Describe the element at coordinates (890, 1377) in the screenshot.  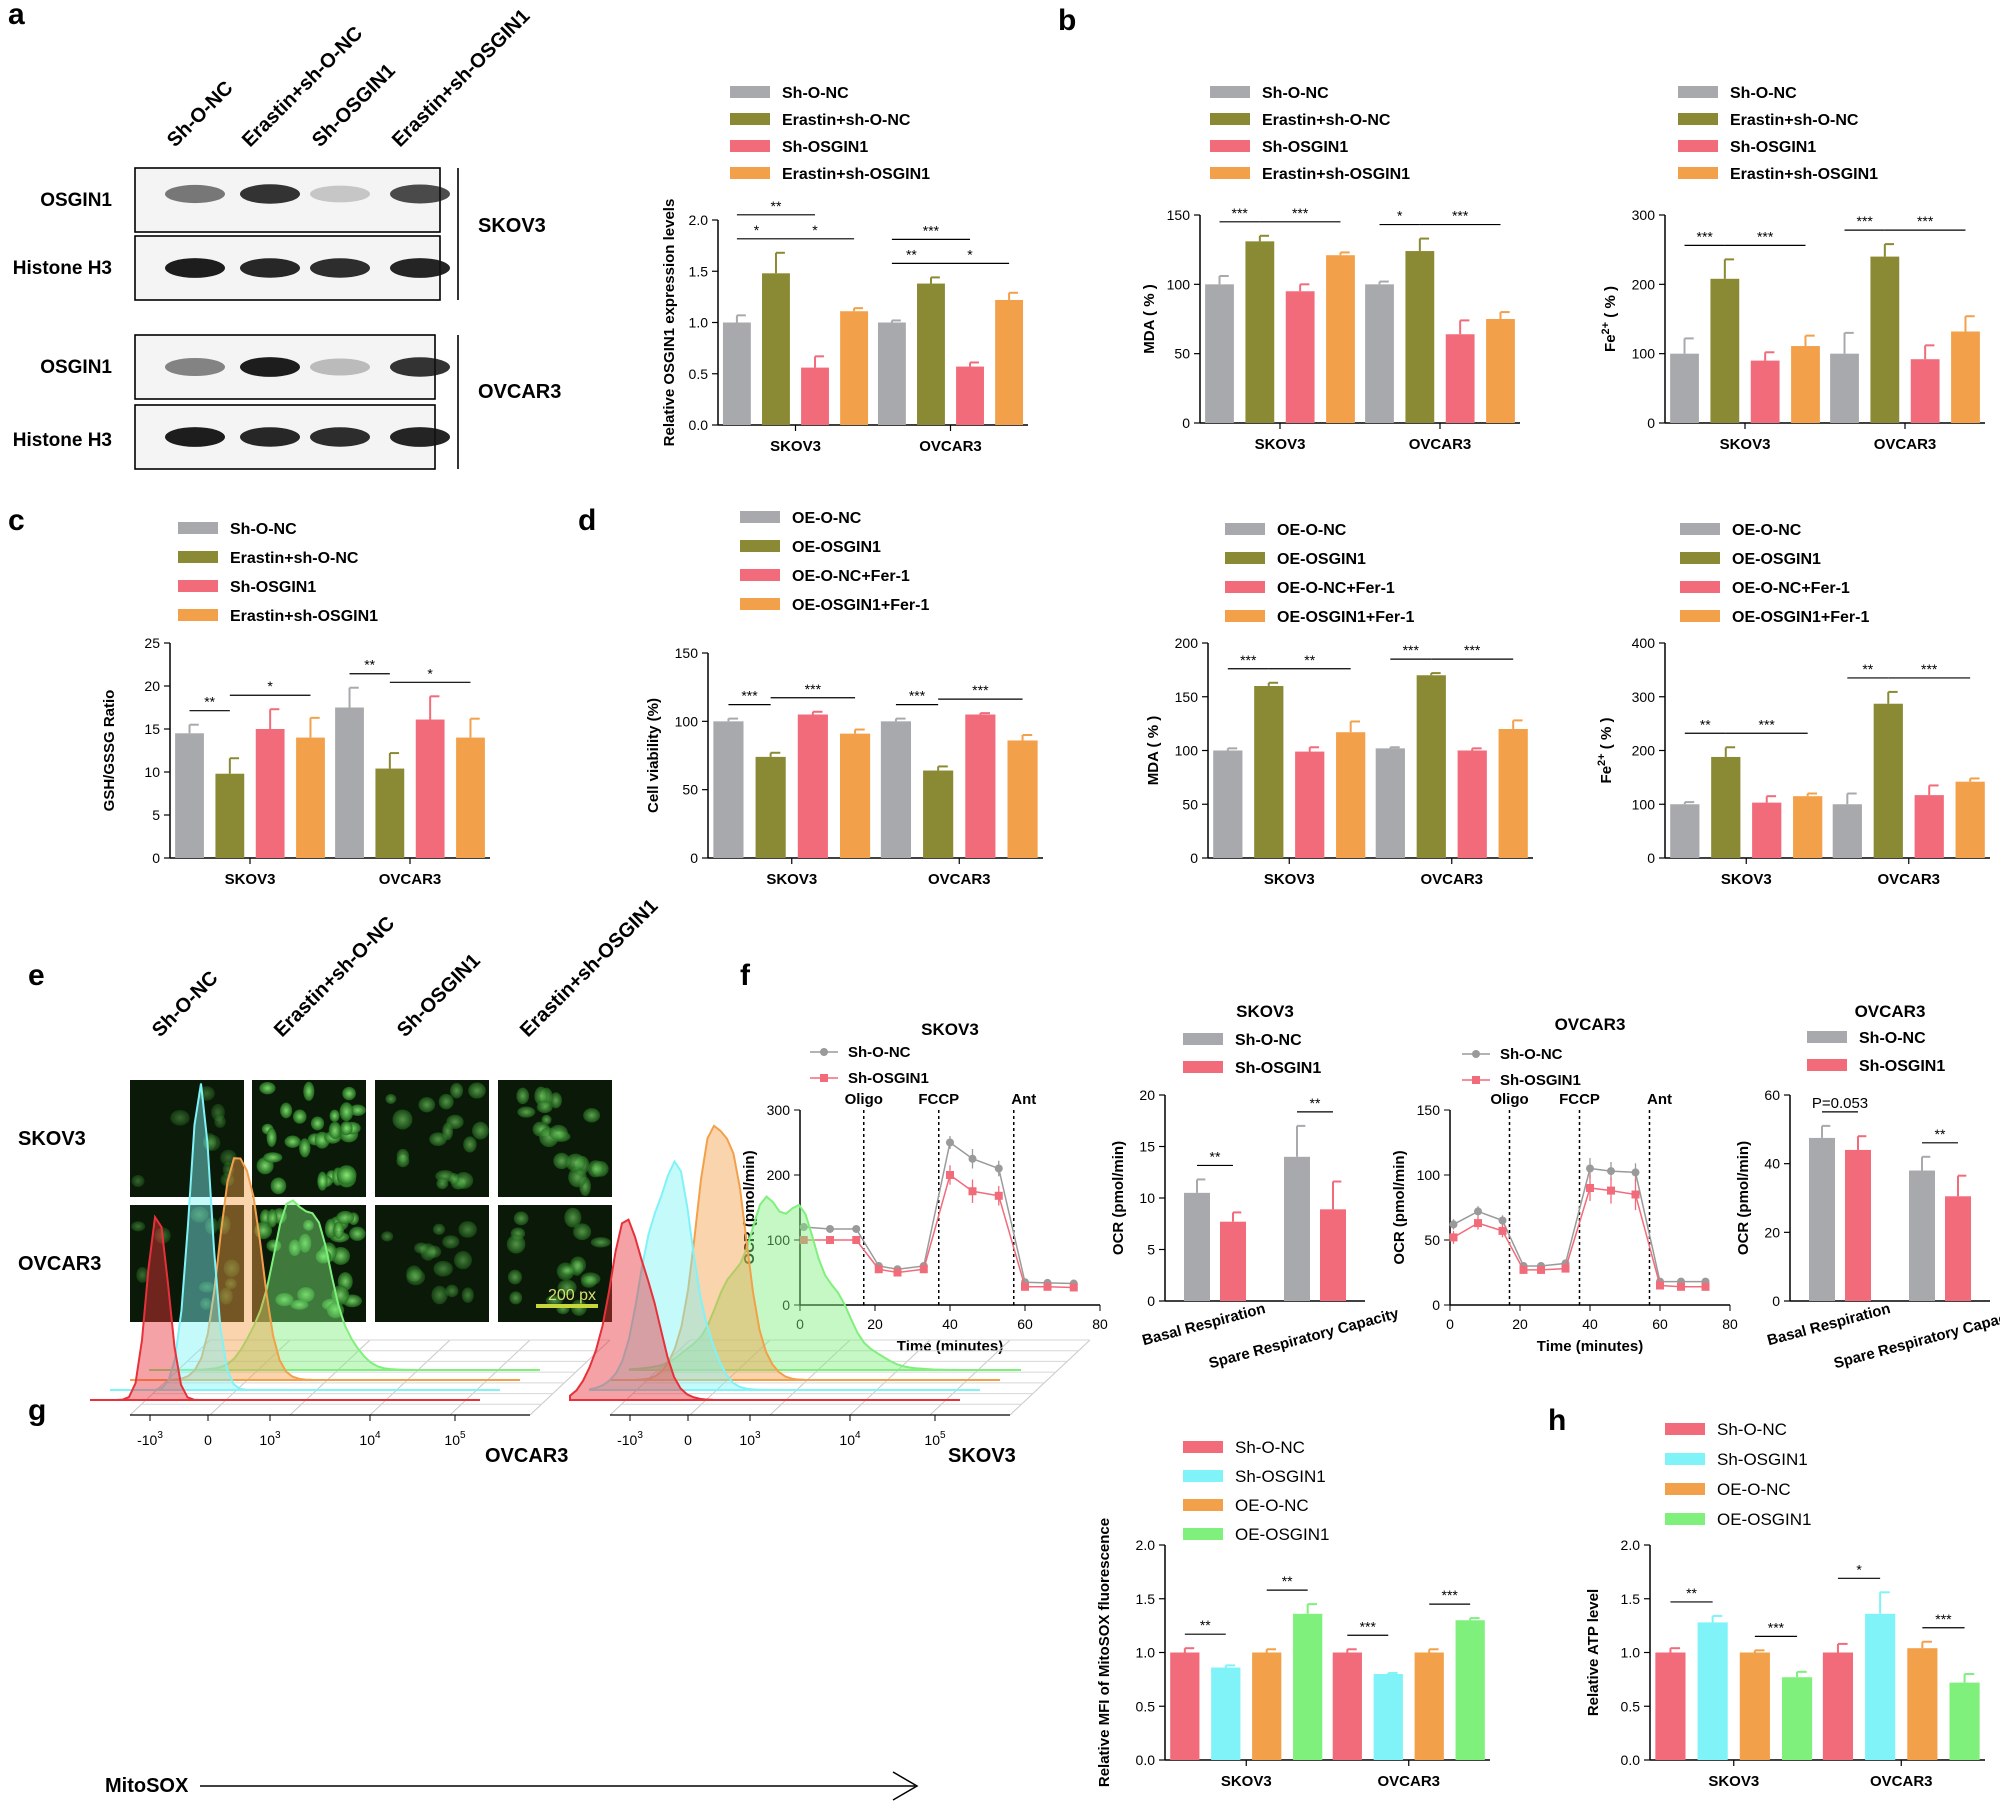
I see `grid-line` at that location.